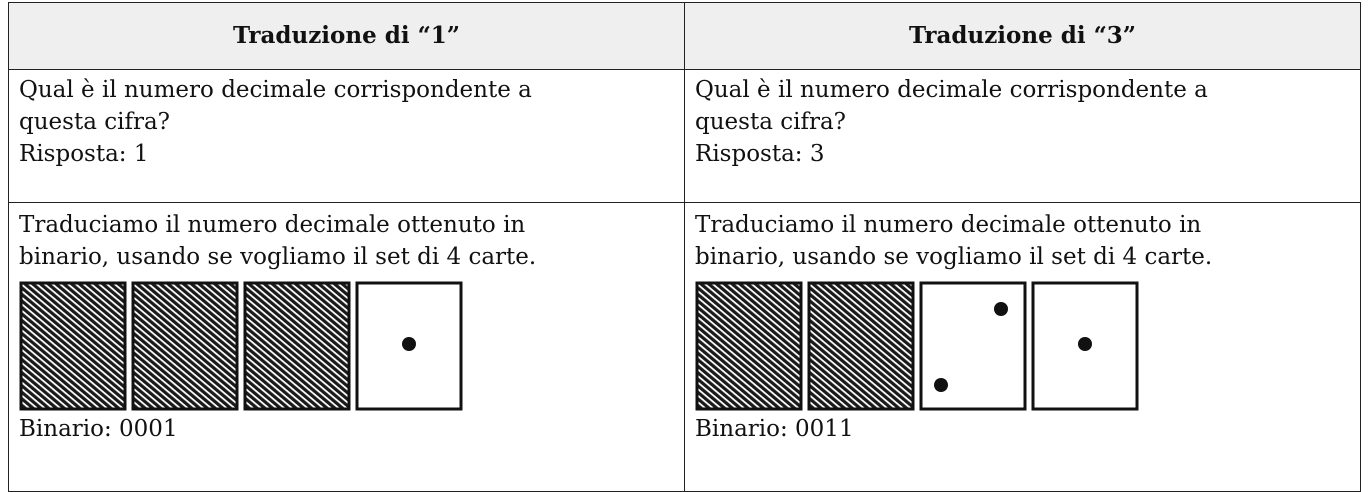  What do you see at coordinates (760, 154) in the screenshot?
I see `text-line: Risposta: 3` at bounding box center [760, 154].